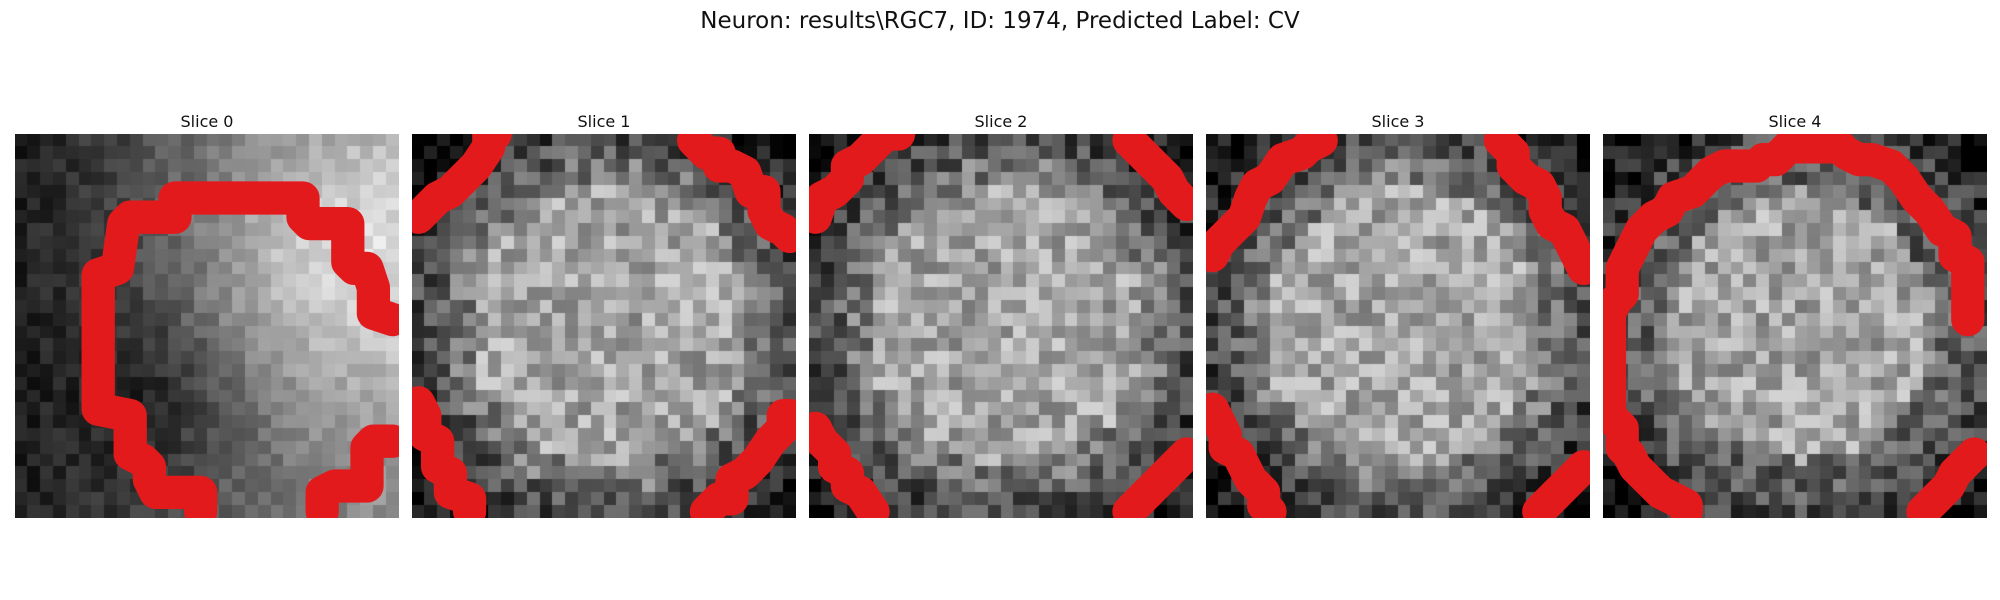 The image size is (2000, 600). Describe the element at coordinates (604, 121) in the screenshot. I see `slice-title: Slice 1` at that location.